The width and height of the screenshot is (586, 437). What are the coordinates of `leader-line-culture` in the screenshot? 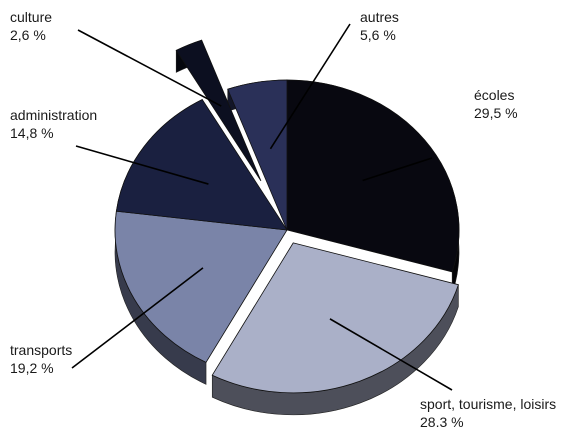 It's located at (149, 68).